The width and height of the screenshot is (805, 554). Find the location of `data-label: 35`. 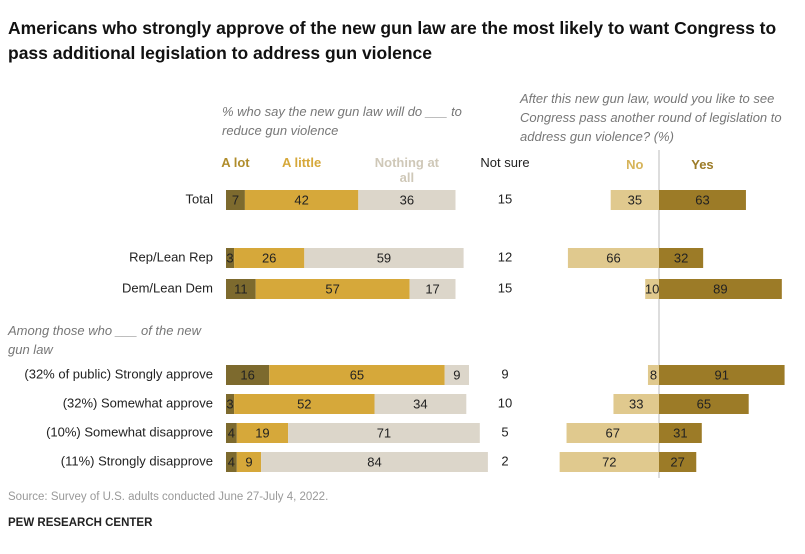

data-label: 35 is located at coordinates (635, 199).